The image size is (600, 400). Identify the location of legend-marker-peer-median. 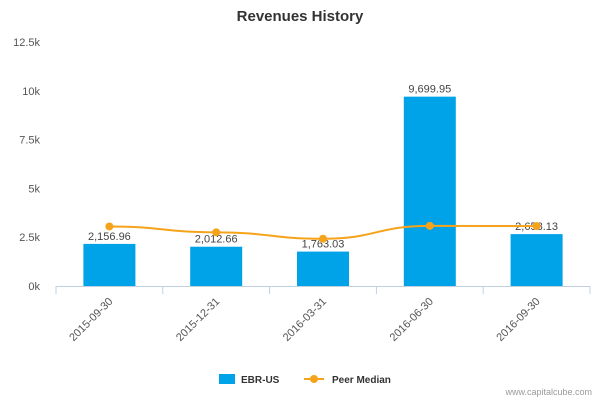
(314, 379).